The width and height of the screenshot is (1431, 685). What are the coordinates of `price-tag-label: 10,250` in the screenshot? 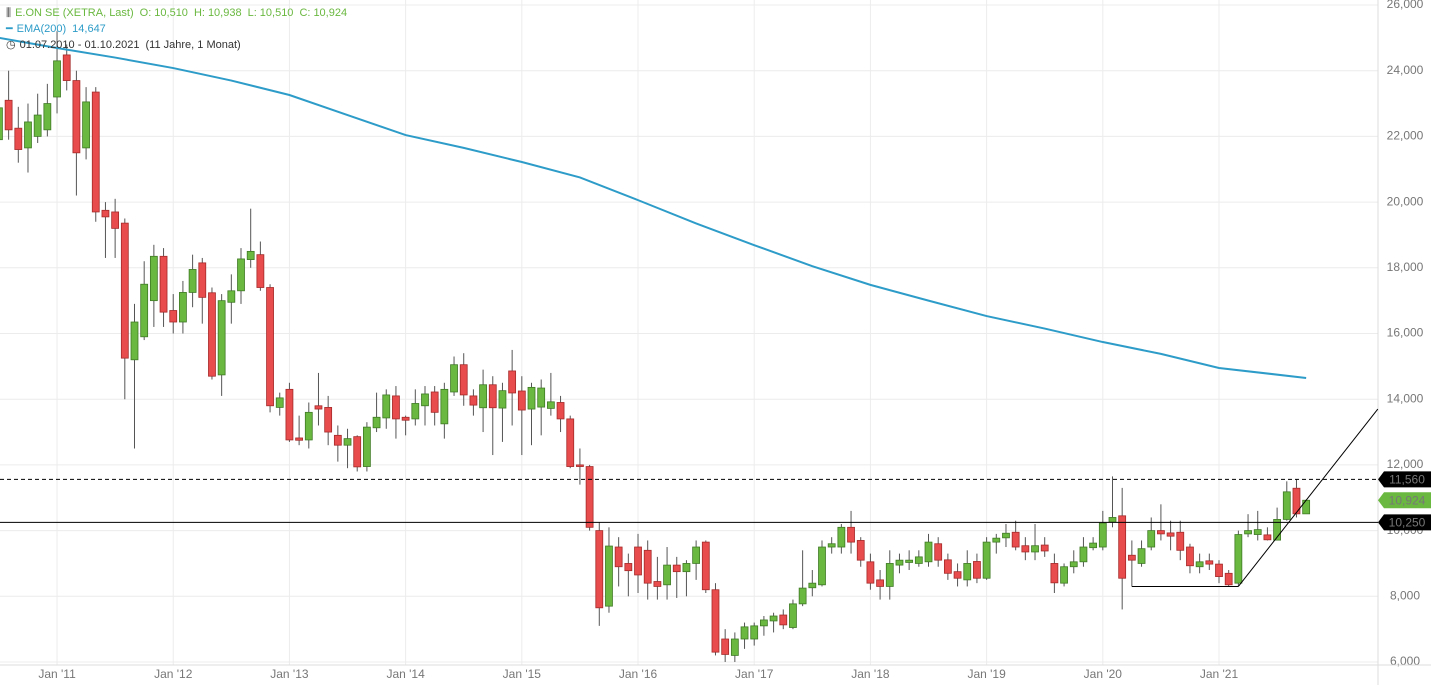 It's located at (1407, 523).